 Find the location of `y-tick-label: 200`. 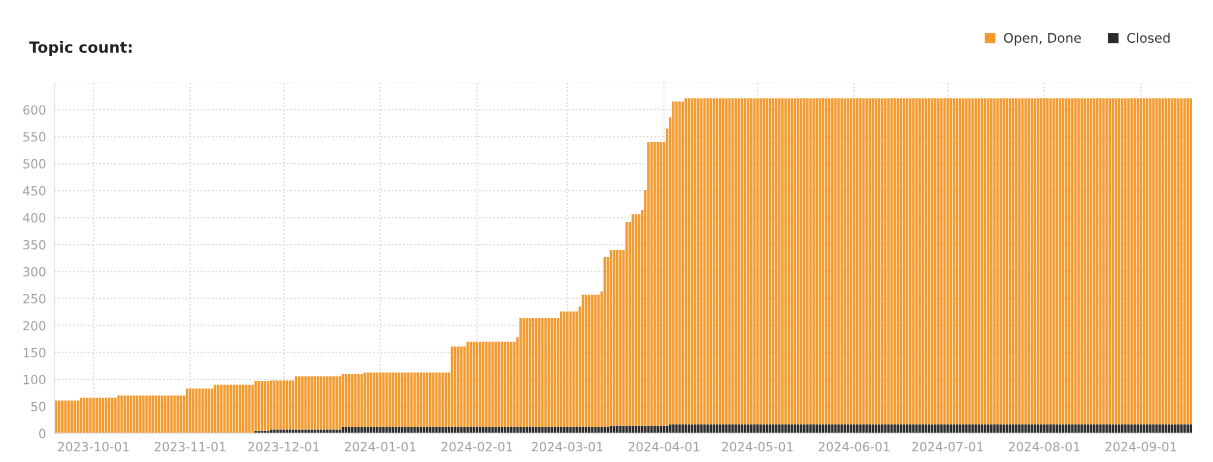

y-tick-label: 200 is located at coordinates (34, 325).